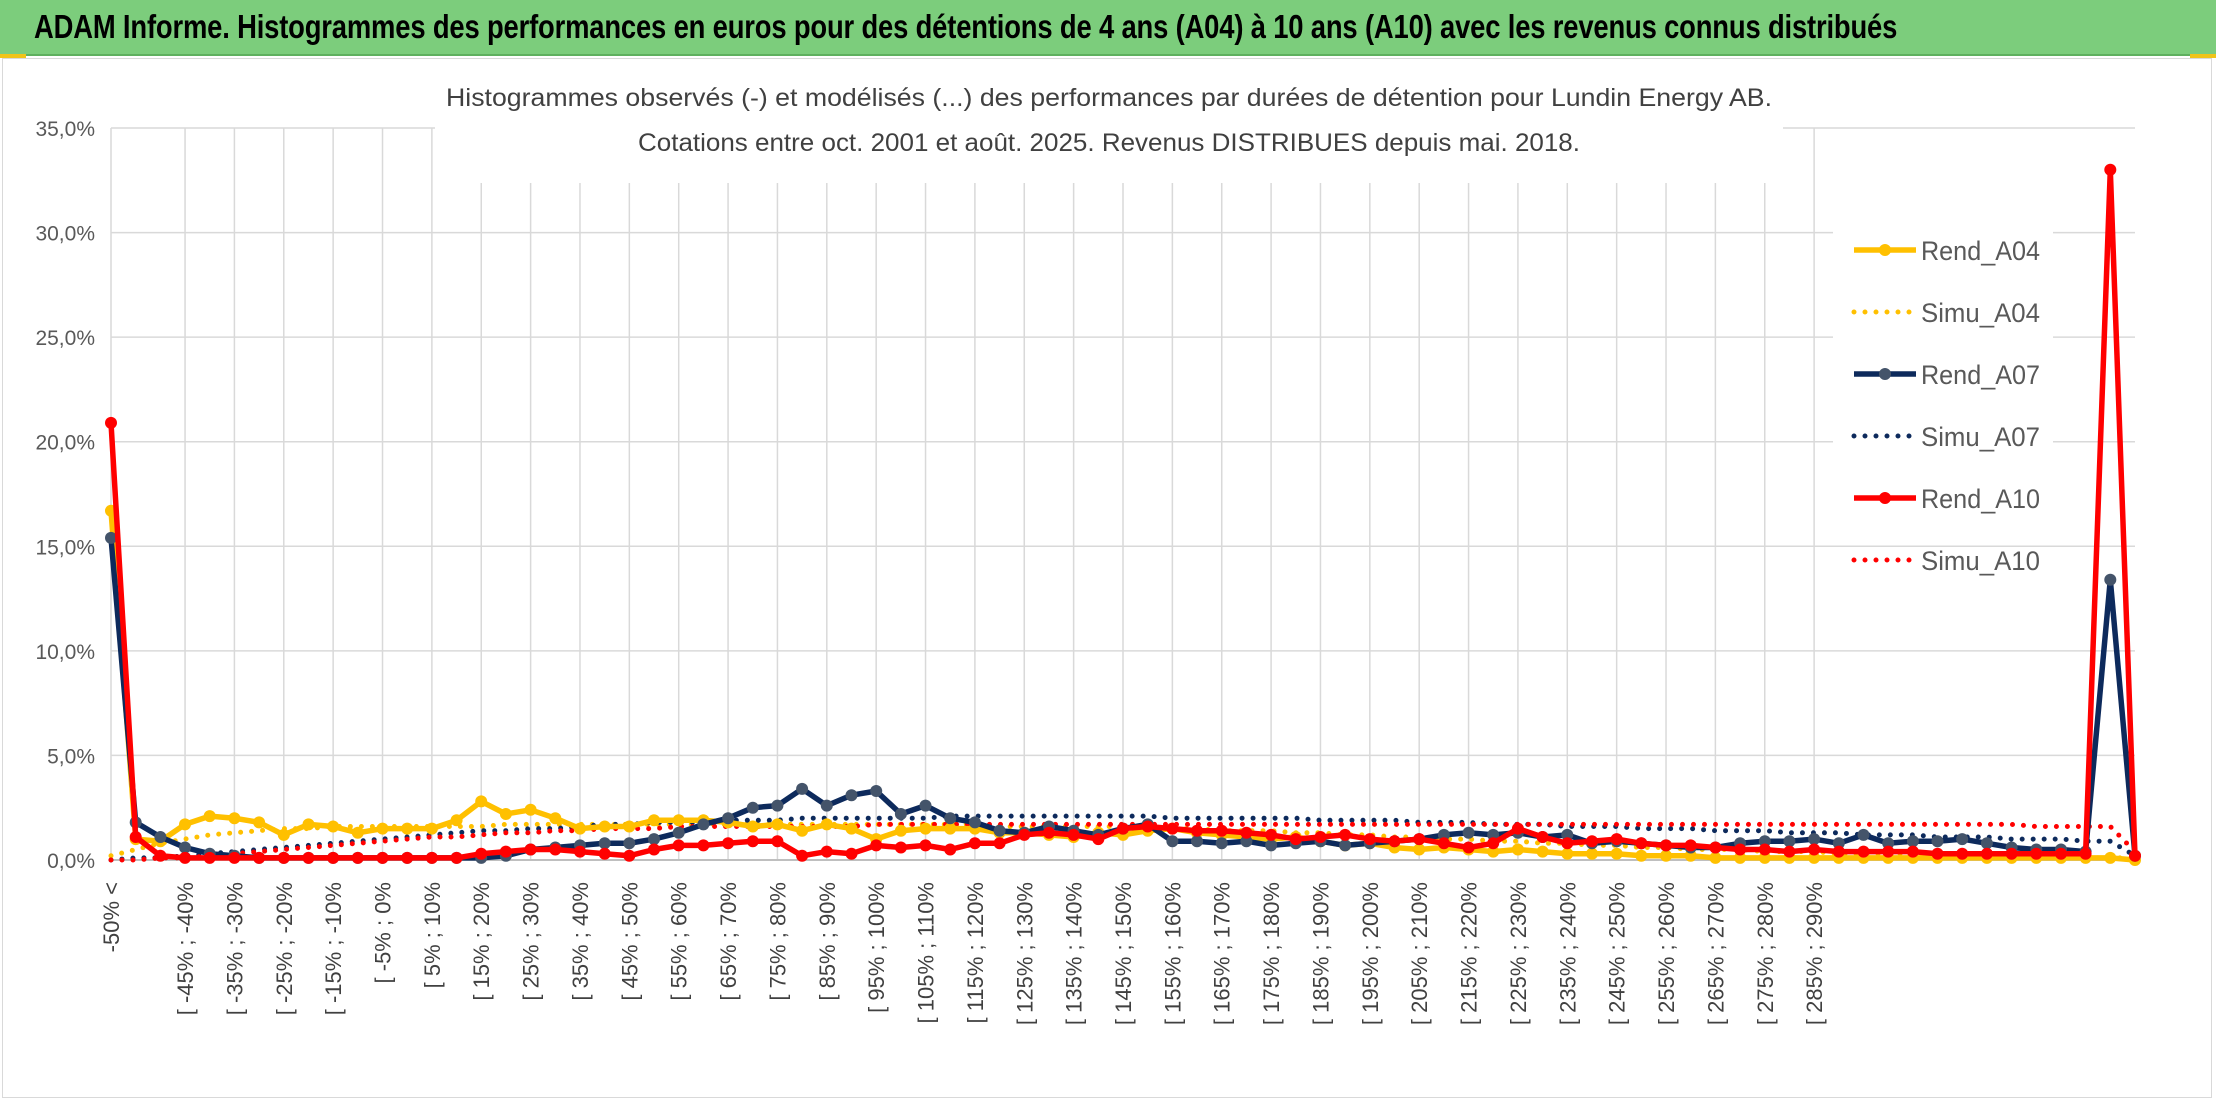  What do you see at coordinates (432, 935) in the screenshot?
I see `x-tick-label: [ 5% ; 10%` at bounding box center [432, 935].